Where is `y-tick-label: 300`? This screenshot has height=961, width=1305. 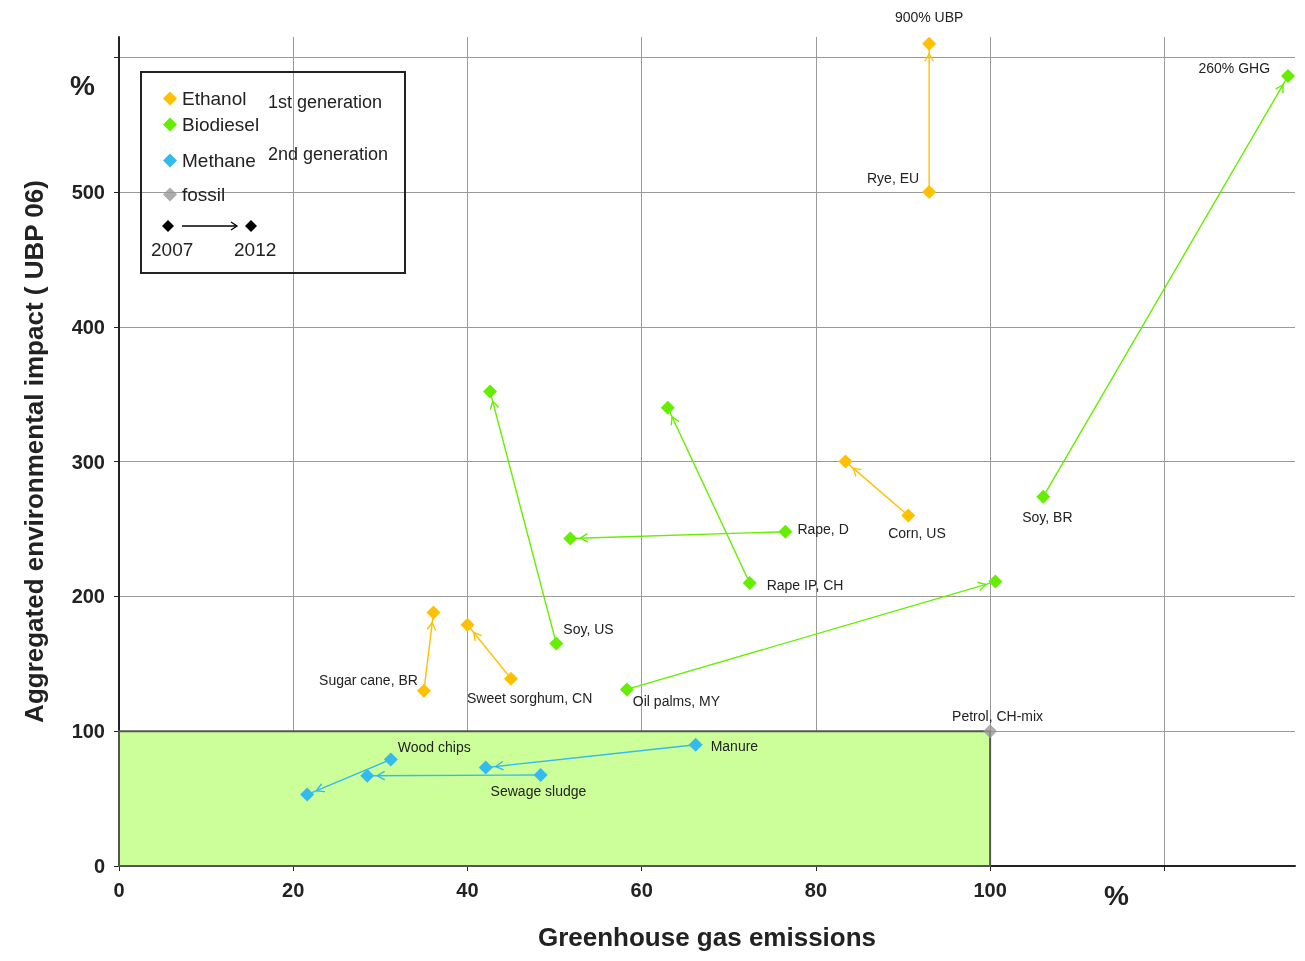 y-tick-label: 300 is located at coordinates (88, 461).